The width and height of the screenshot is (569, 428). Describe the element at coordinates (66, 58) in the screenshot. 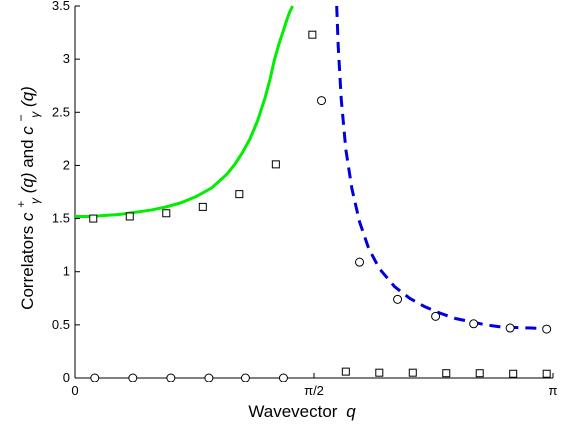

I see `y-tick-label: 3` at that location.